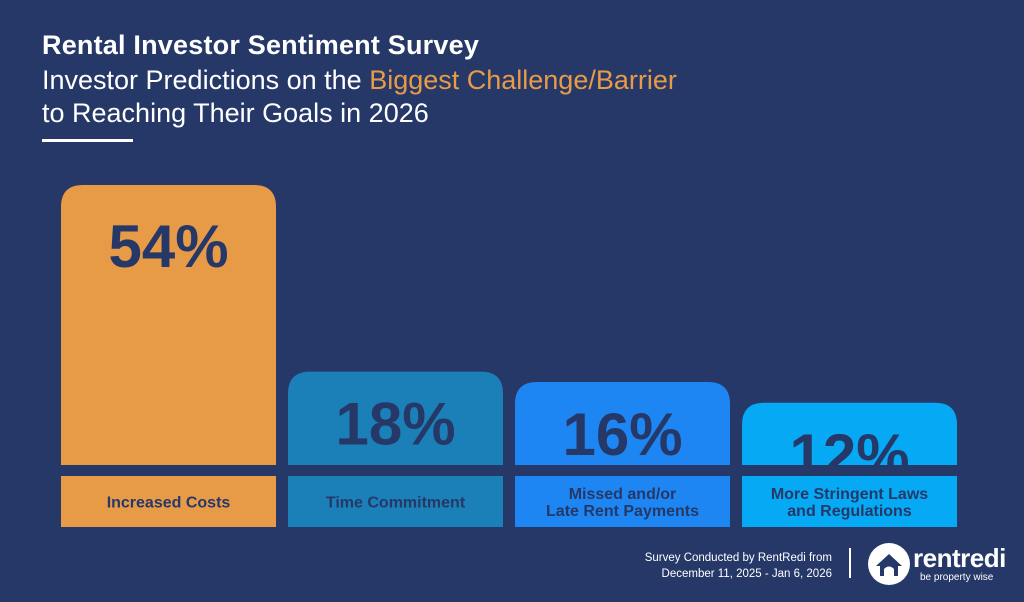  What do you see at coordinates (235, 113) in the screenshot?
I see `subtitle-suffix: to Reaching Their Goals in 2026` at bounding box center [235, 113].